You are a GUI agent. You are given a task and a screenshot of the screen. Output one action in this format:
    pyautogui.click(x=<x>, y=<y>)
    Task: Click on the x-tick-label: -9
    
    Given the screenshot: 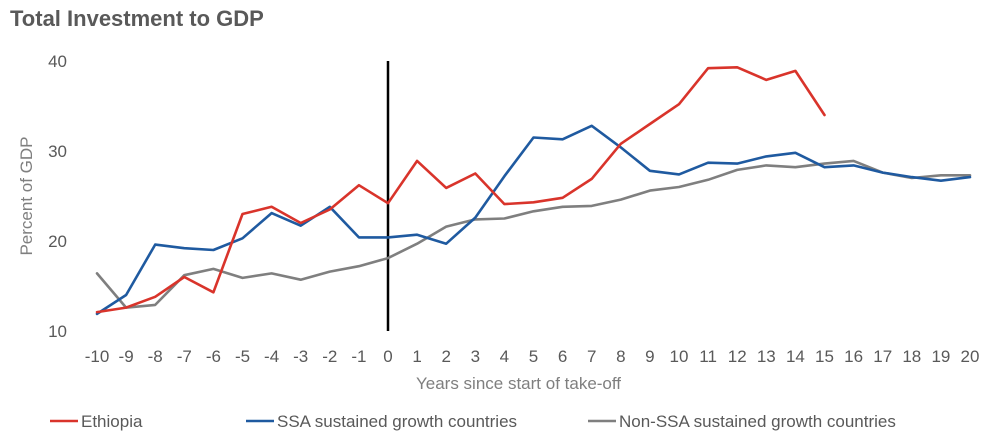 What is the action you would take?
    pyautogui.click(x=126, y=356)
    